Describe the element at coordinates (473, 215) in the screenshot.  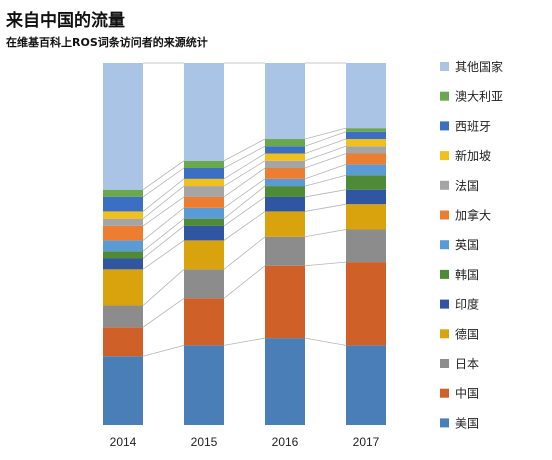
I see `legend-label-5: 加拿大` at that location.